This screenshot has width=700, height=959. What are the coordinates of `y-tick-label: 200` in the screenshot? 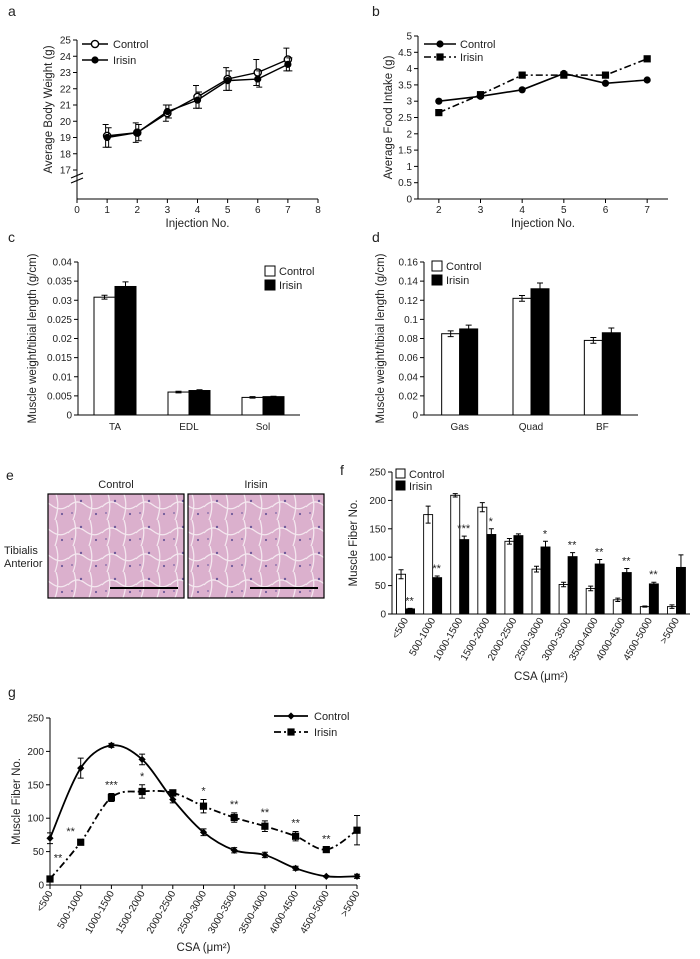 It's located at (35, 752).